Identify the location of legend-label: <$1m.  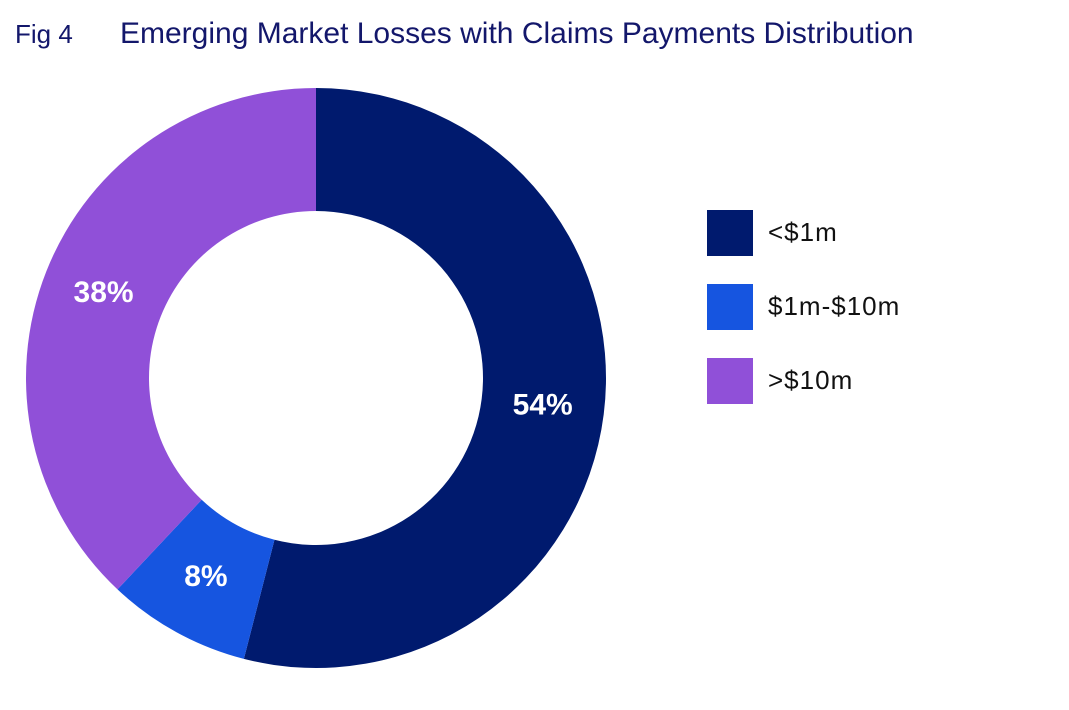
(803, 232).